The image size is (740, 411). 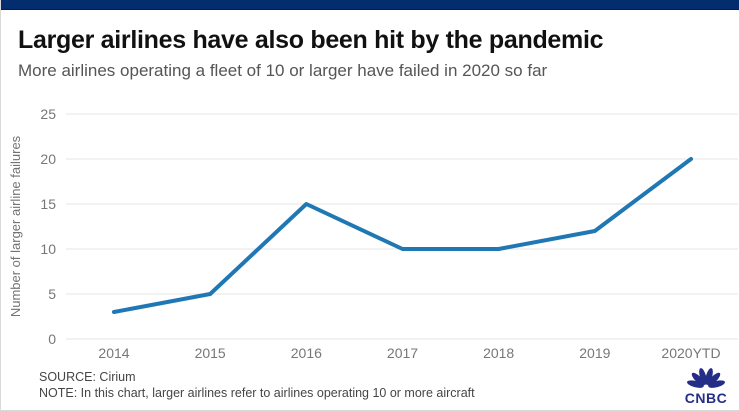 I want to click on x-tick-label-2017: 2017, so click(x=402, y=353).